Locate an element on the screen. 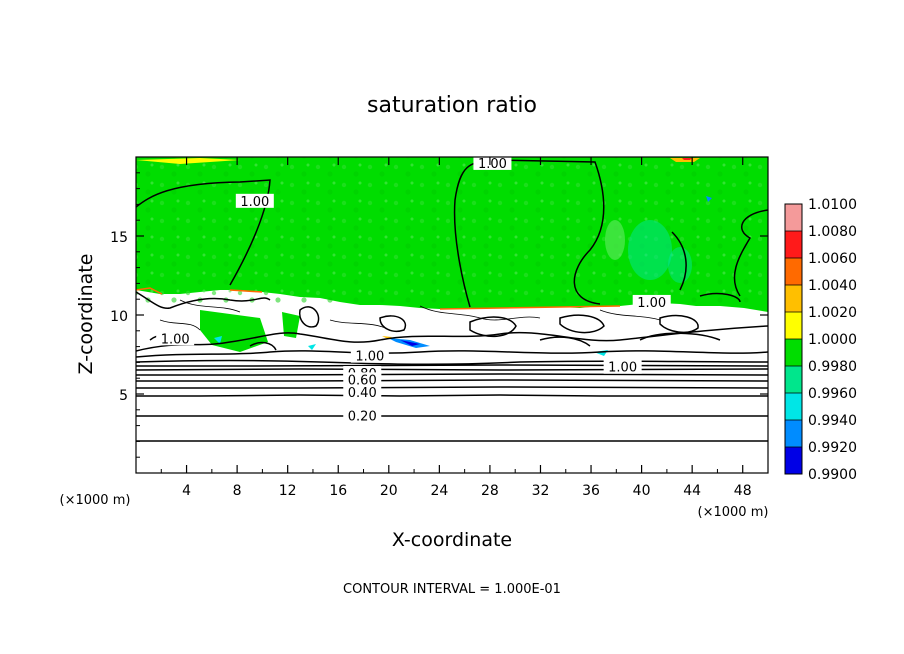 This screenshot has width=904, height=654. x-tick-label: 44 is located at coordinates (692, 491).